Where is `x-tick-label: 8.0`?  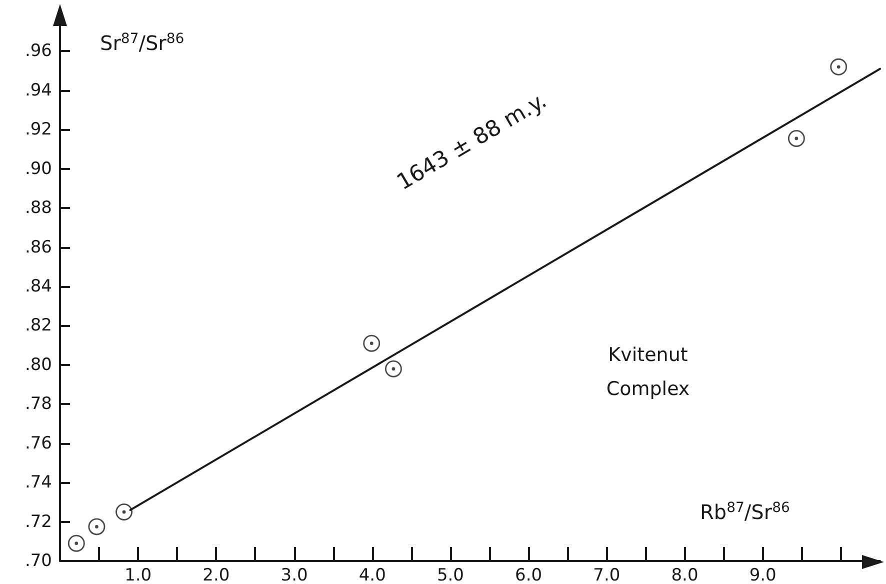 x-tick-label: 8.0 is located at coordinates (684, 575).